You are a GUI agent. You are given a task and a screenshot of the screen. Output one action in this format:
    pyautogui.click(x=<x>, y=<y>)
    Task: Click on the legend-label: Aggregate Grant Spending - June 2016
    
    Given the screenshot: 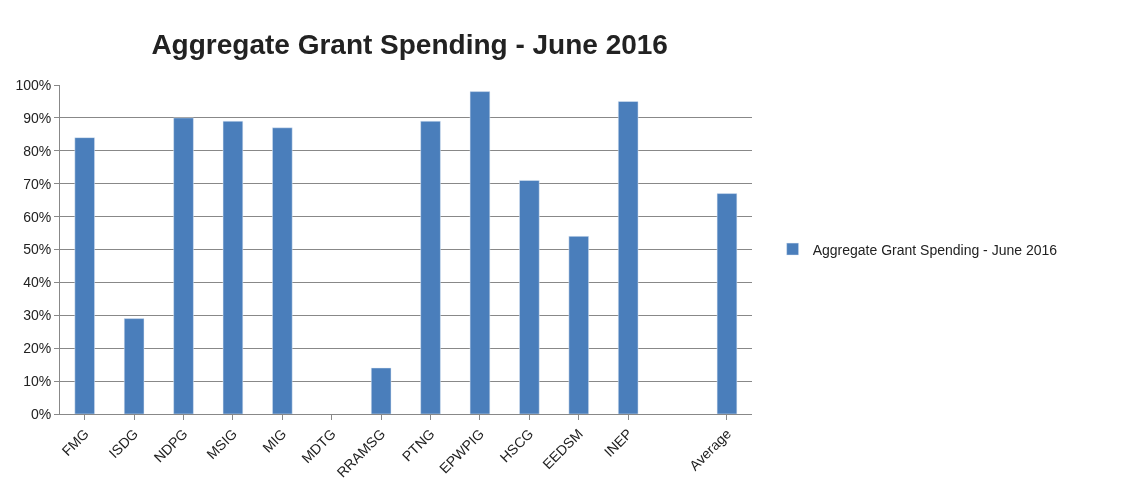 What is the action you would take?
    pyautogui.click(x=935, y=249)
    